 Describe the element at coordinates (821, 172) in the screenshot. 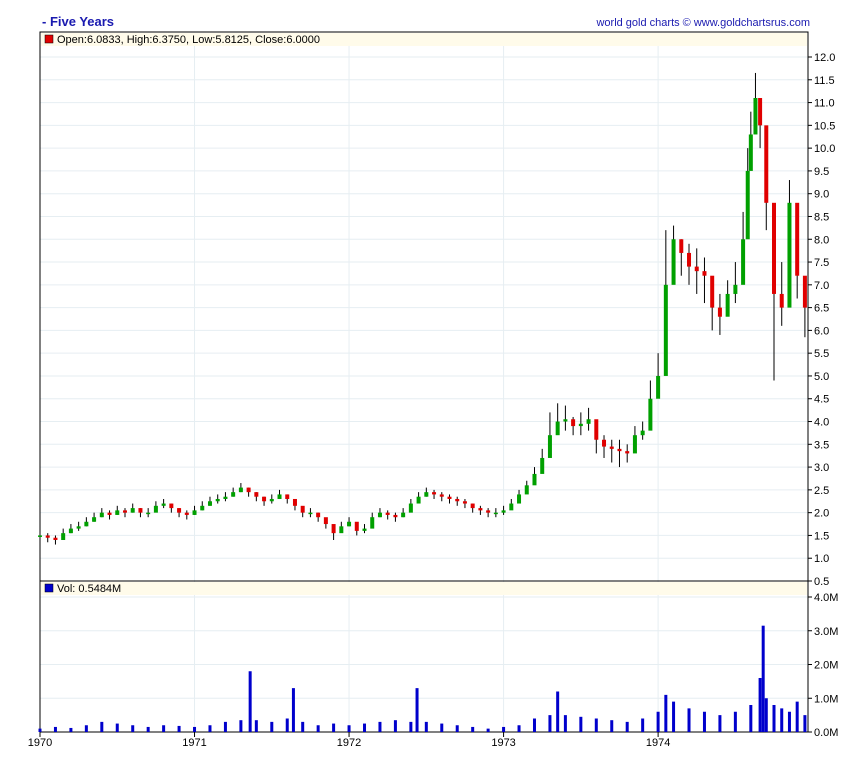

I see `price-tick-label: 9.5` at that location.